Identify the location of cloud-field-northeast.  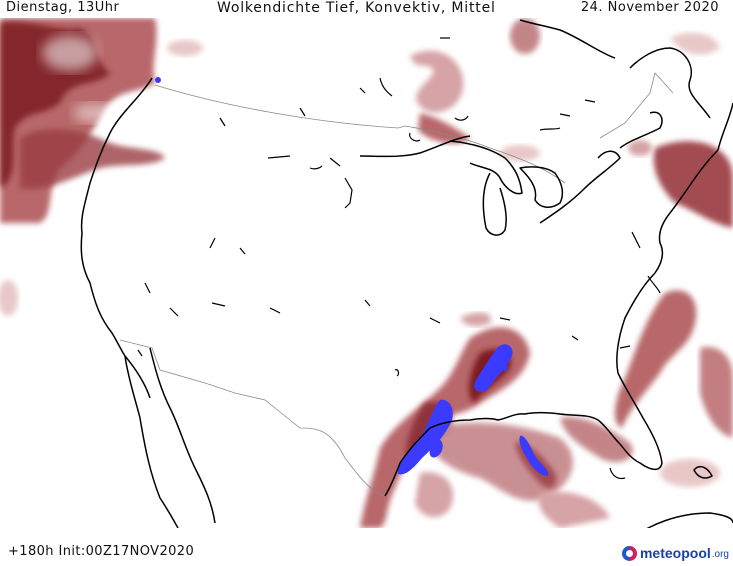
(680, 130).